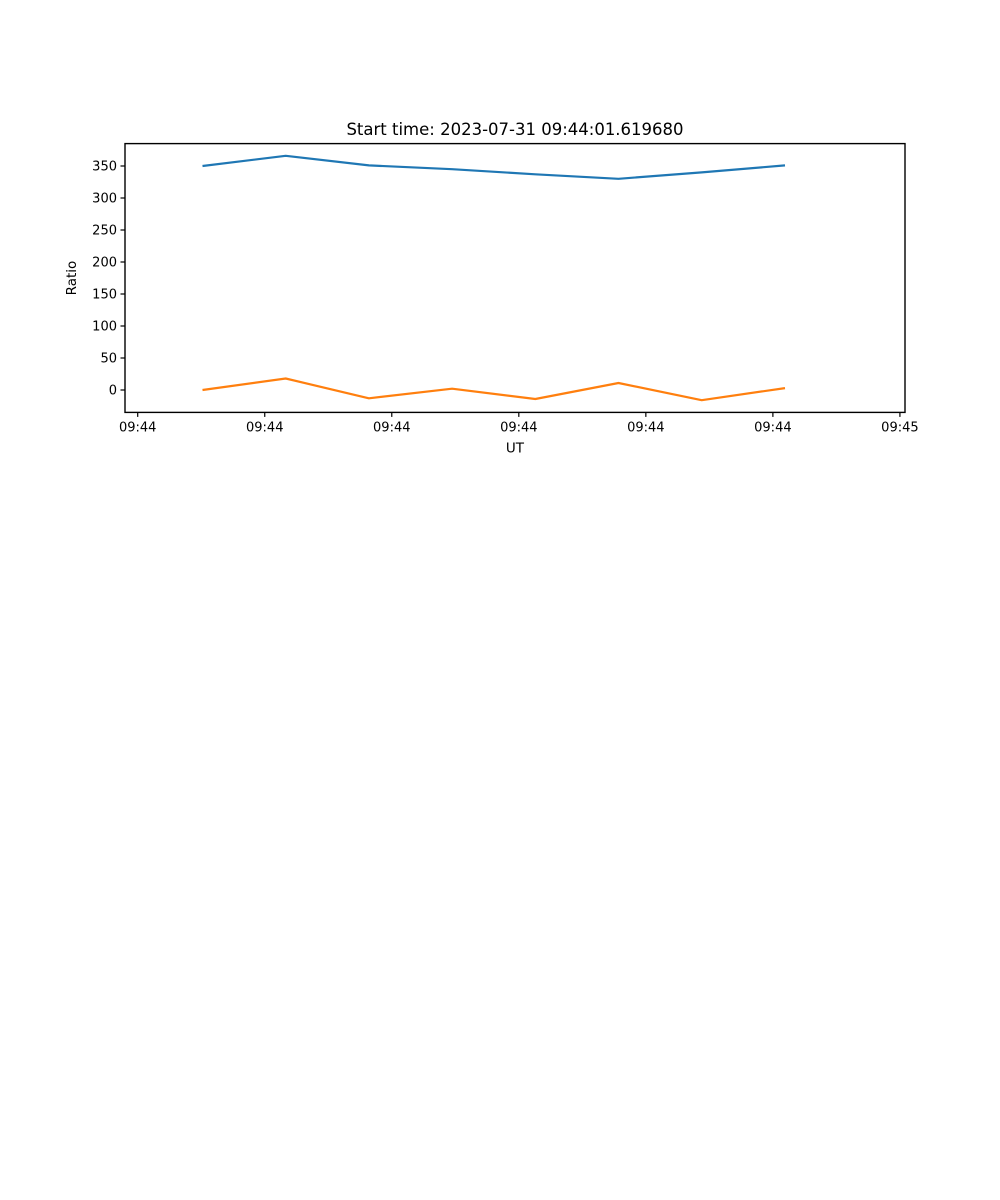 Image resolution: width=1000 pixels, height=1200 pixels. What do you see at coordinates (514, 129) in the screenshot?
I see `chart-title: Start time: 2023-07-31 09:44:01.619680` at bounding box center [514, 129].